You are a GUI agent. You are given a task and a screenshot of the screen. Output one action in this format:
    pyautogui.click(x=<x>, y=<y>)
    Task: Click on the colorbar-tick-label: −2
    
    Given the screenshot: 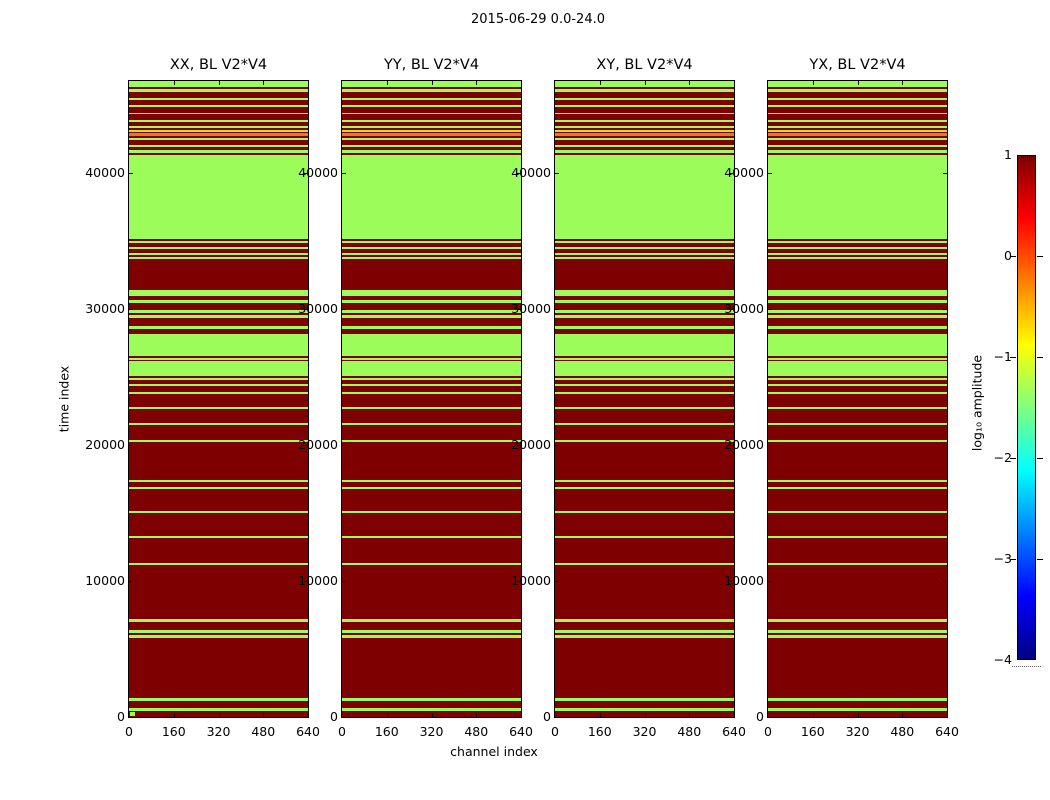 What is the action you would take?
    pyautogui.click(x=1002, y=457)
    